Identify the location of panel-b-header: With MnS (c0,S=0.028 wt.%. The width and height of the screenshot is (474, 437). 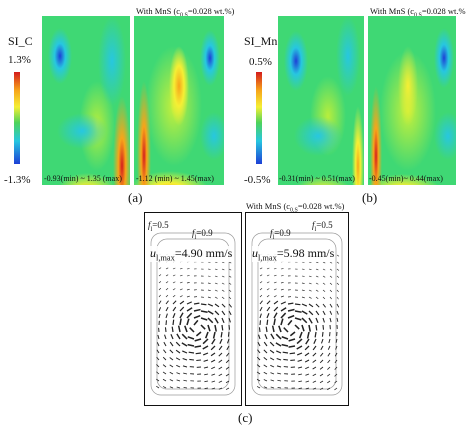
(418, 12).